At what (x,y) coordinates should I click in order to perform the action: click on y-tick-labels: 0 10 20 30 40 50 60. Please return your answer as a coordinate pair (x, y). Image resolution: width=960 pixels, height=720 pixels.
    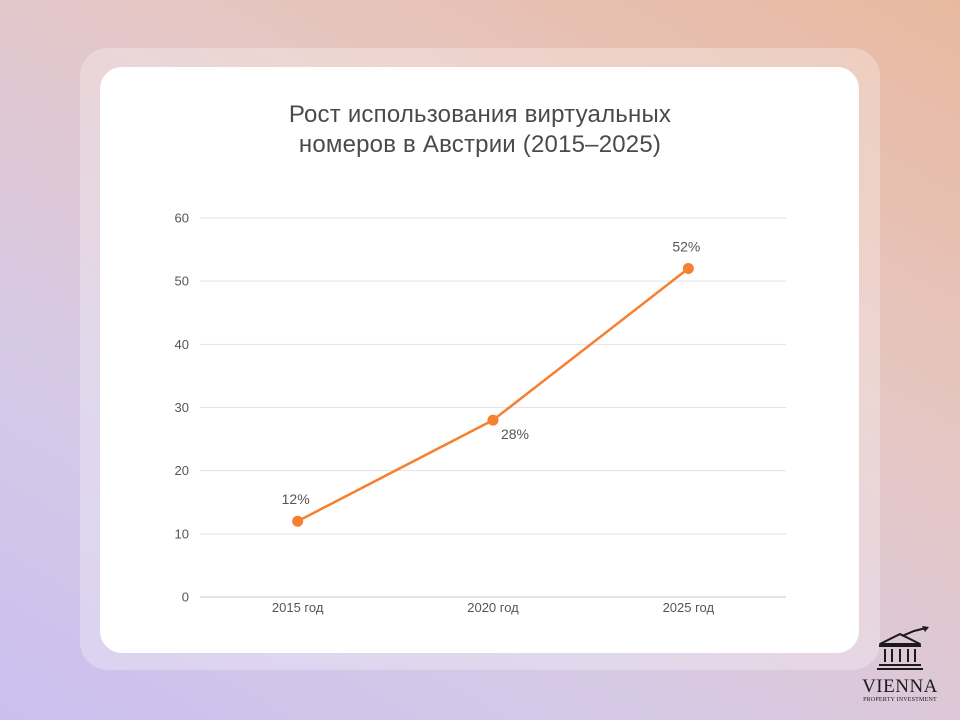
    Looking at the image, I should click on (182, 408).